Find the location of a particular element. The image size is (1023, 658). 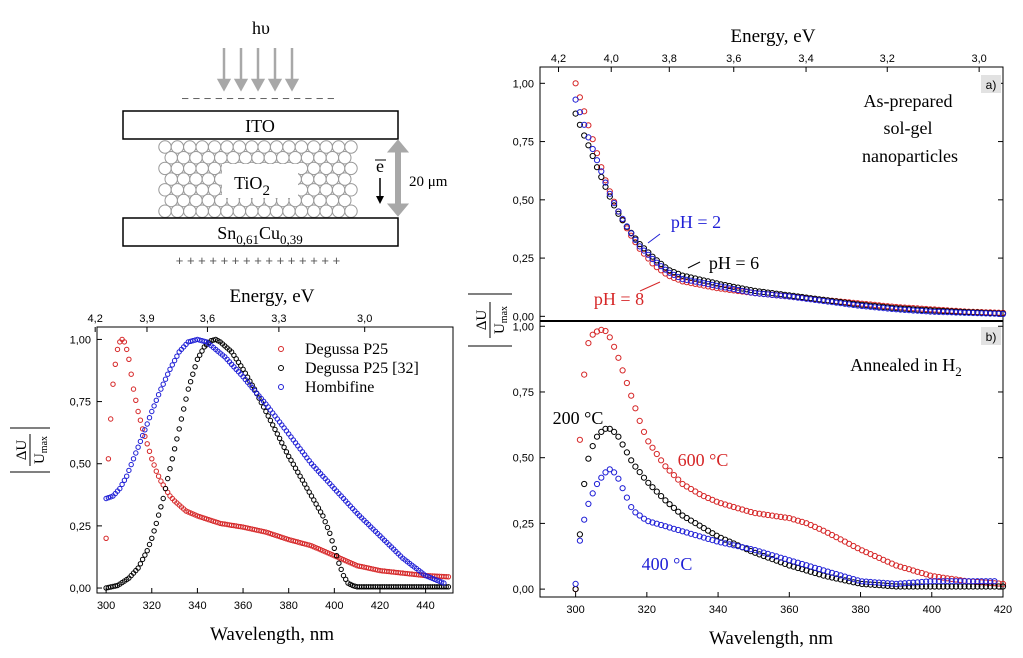

x-tick-label: 360 is located at coordinates (789, 610).